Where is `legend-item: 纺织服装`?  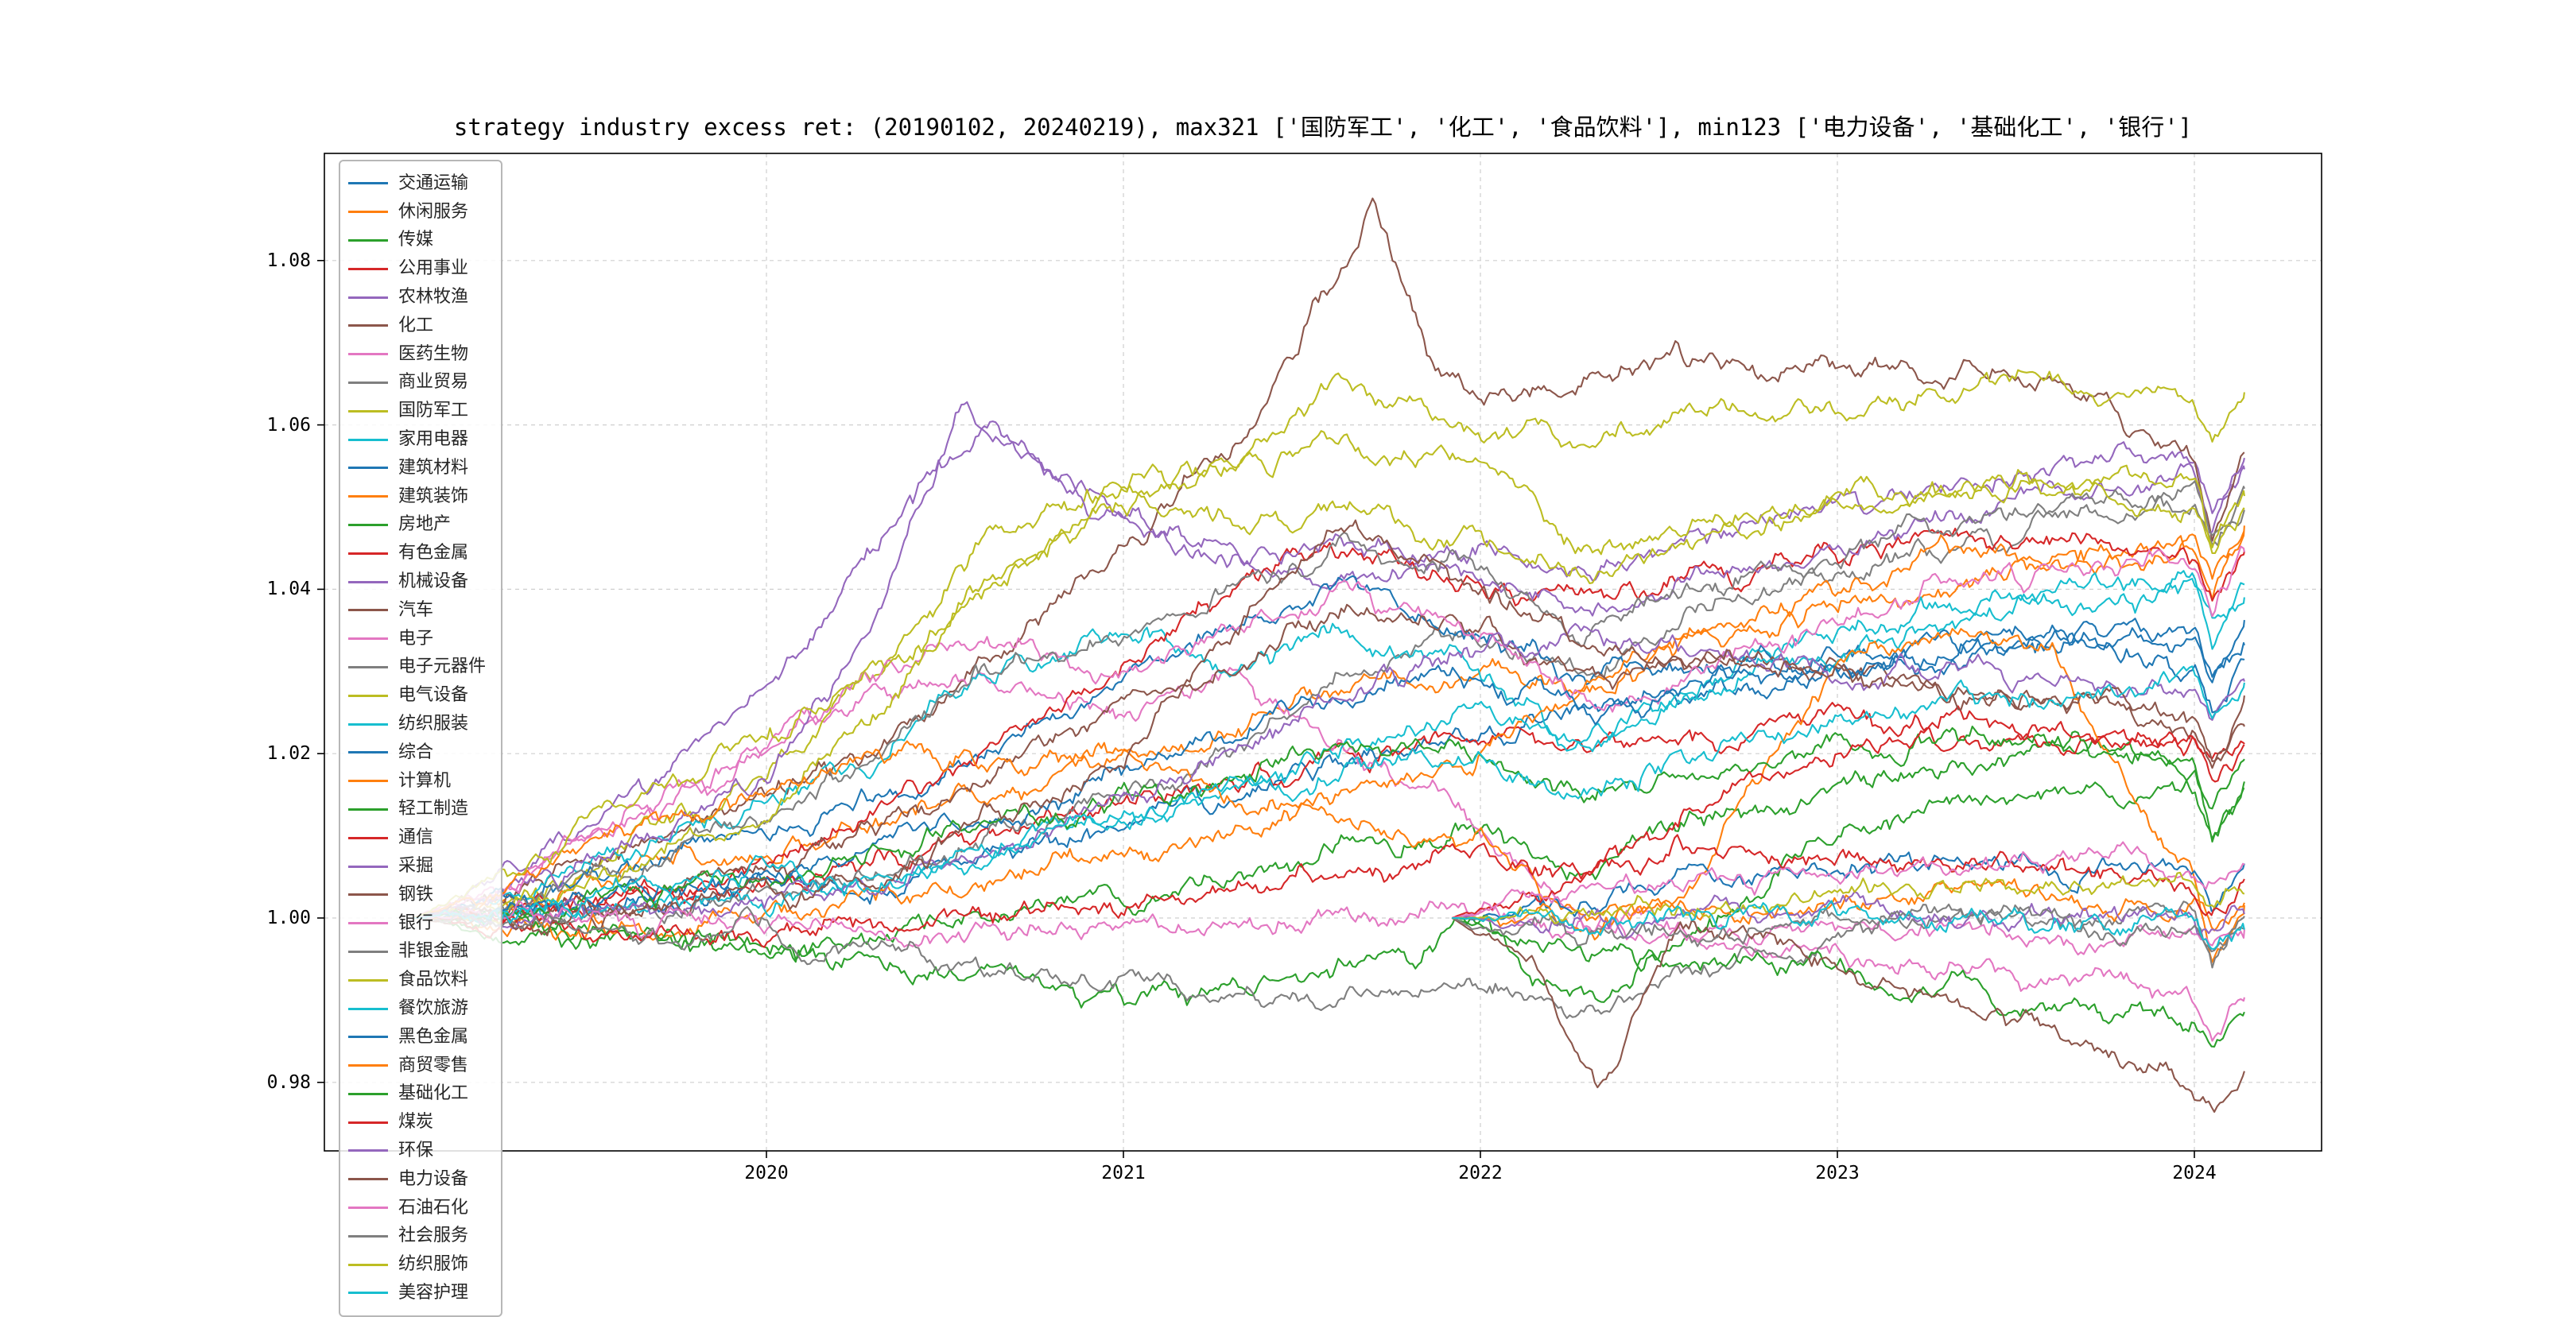
legend-item: 纺织服装 is located at coordinates (420, 724).